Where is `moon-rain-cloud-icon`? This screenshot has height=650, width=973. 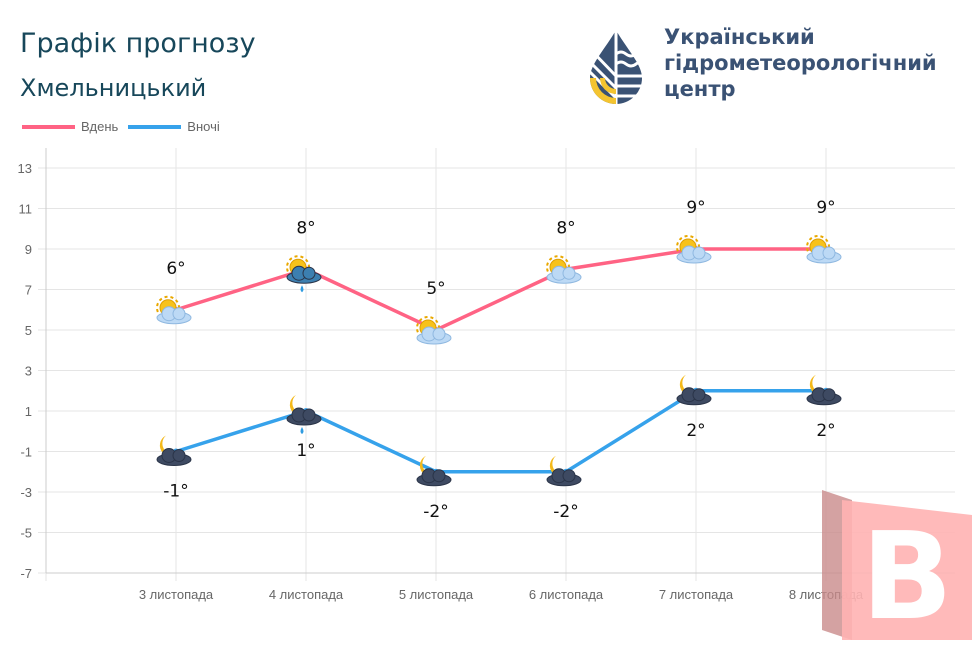
moon-rain-cloud-icon is located at coordinates (304, 414).